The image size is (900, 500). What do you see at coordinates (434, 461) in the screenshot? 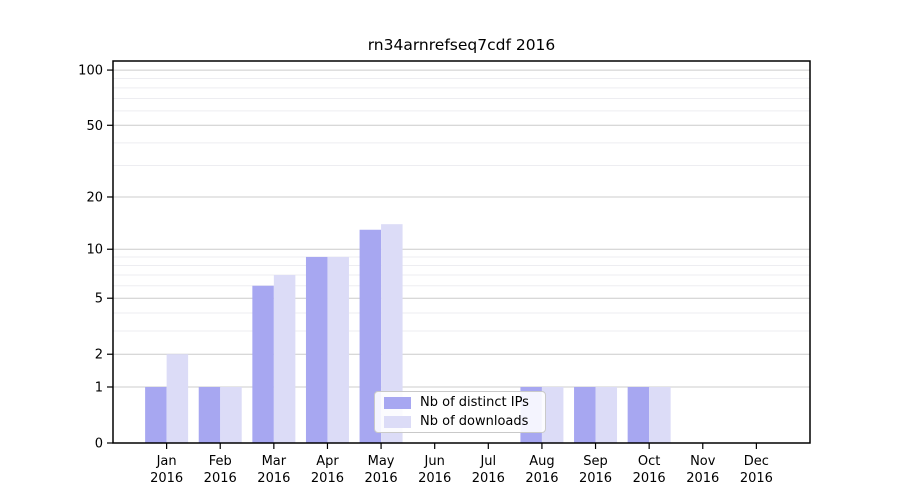
I see `x-tick-label-month: Jun` at bounding box center [434, 461].